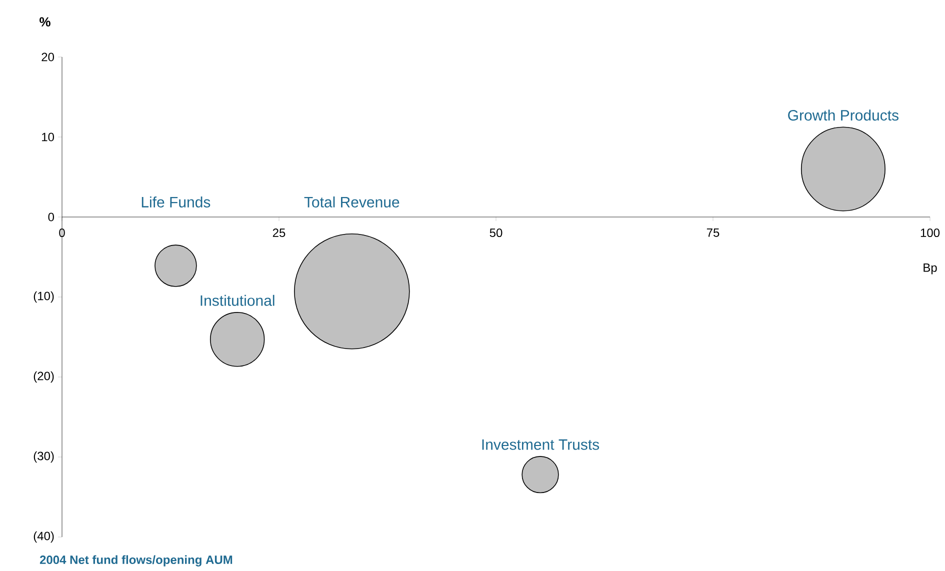 This screenshot has width=945, height=571. I want to click on y-tick-label: 10, so click(48, 137).